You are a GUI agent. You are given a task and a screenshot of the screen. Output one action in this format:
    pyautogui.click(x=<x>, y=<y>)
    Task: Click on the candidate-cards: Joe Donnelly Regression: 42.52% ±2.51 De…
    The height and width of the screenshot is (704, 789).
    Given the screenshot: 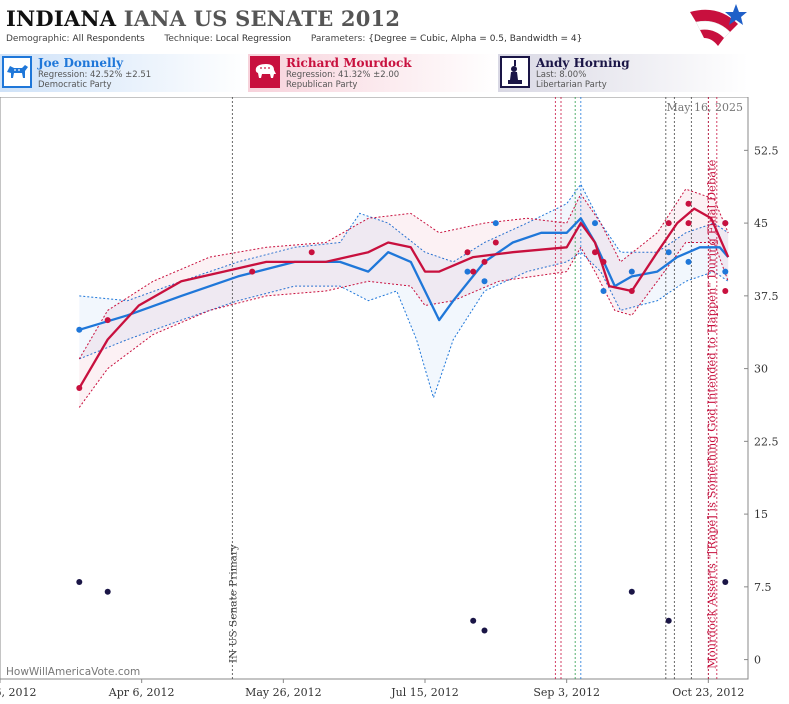 What is the action you would take?
    pyautogui.click(x=394, y=74)
    